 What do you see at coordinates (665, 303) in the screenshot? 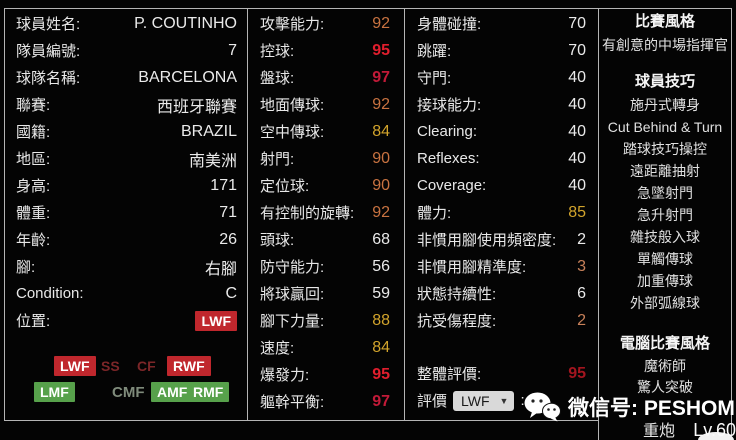
I see `skill-item: 外部弧線球` at bounding box center [665, 303].